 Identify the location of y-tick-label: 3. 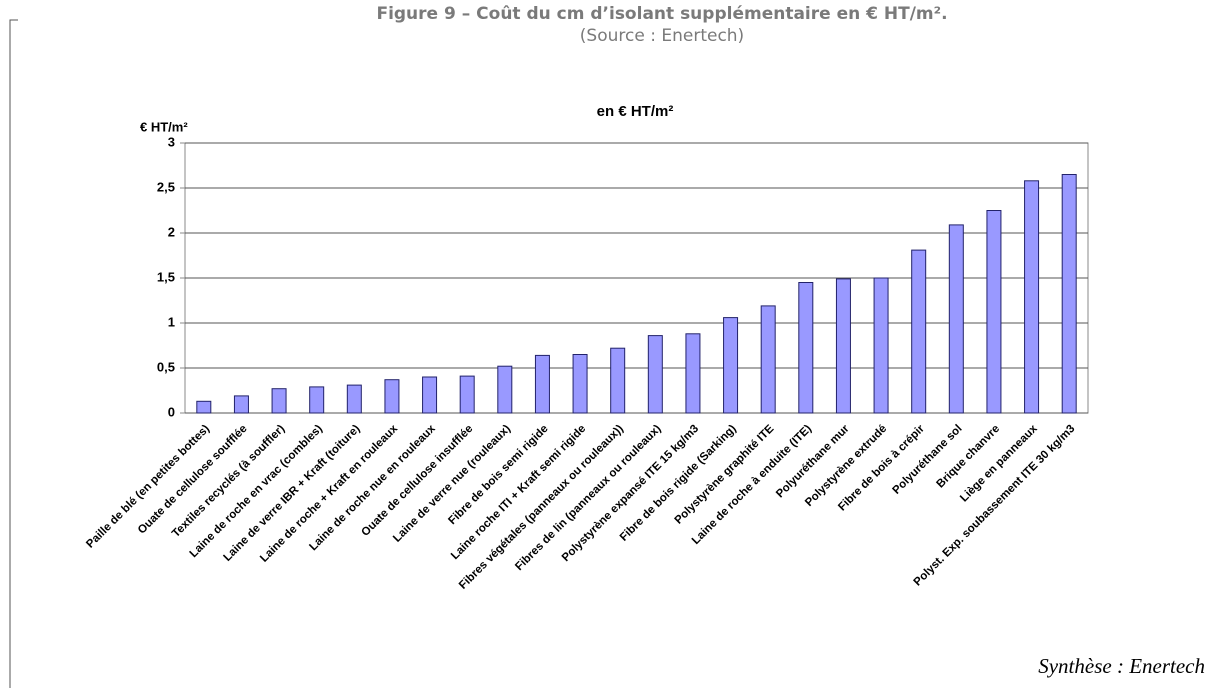
(171, 141).